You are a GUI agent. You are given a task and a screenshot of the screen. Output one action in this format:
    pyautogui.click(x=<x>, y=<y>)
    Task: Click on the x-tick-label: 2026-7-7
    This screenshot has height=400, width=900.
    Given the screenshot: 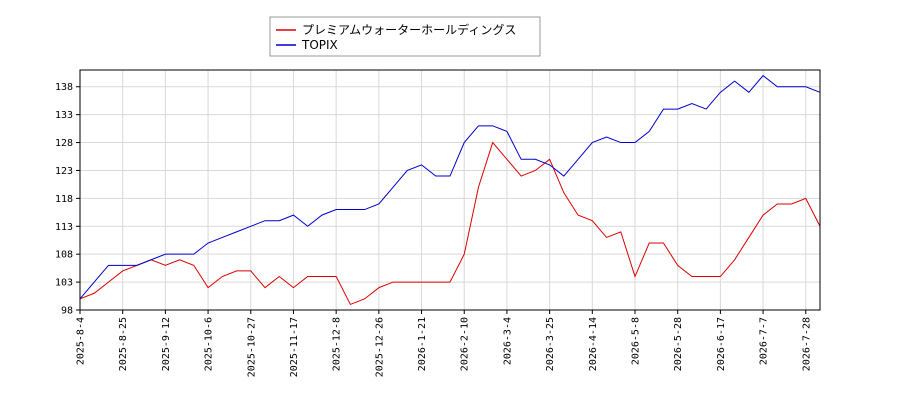 What is the action you would take?
    pyautogui.click(x=764, y=341)
    